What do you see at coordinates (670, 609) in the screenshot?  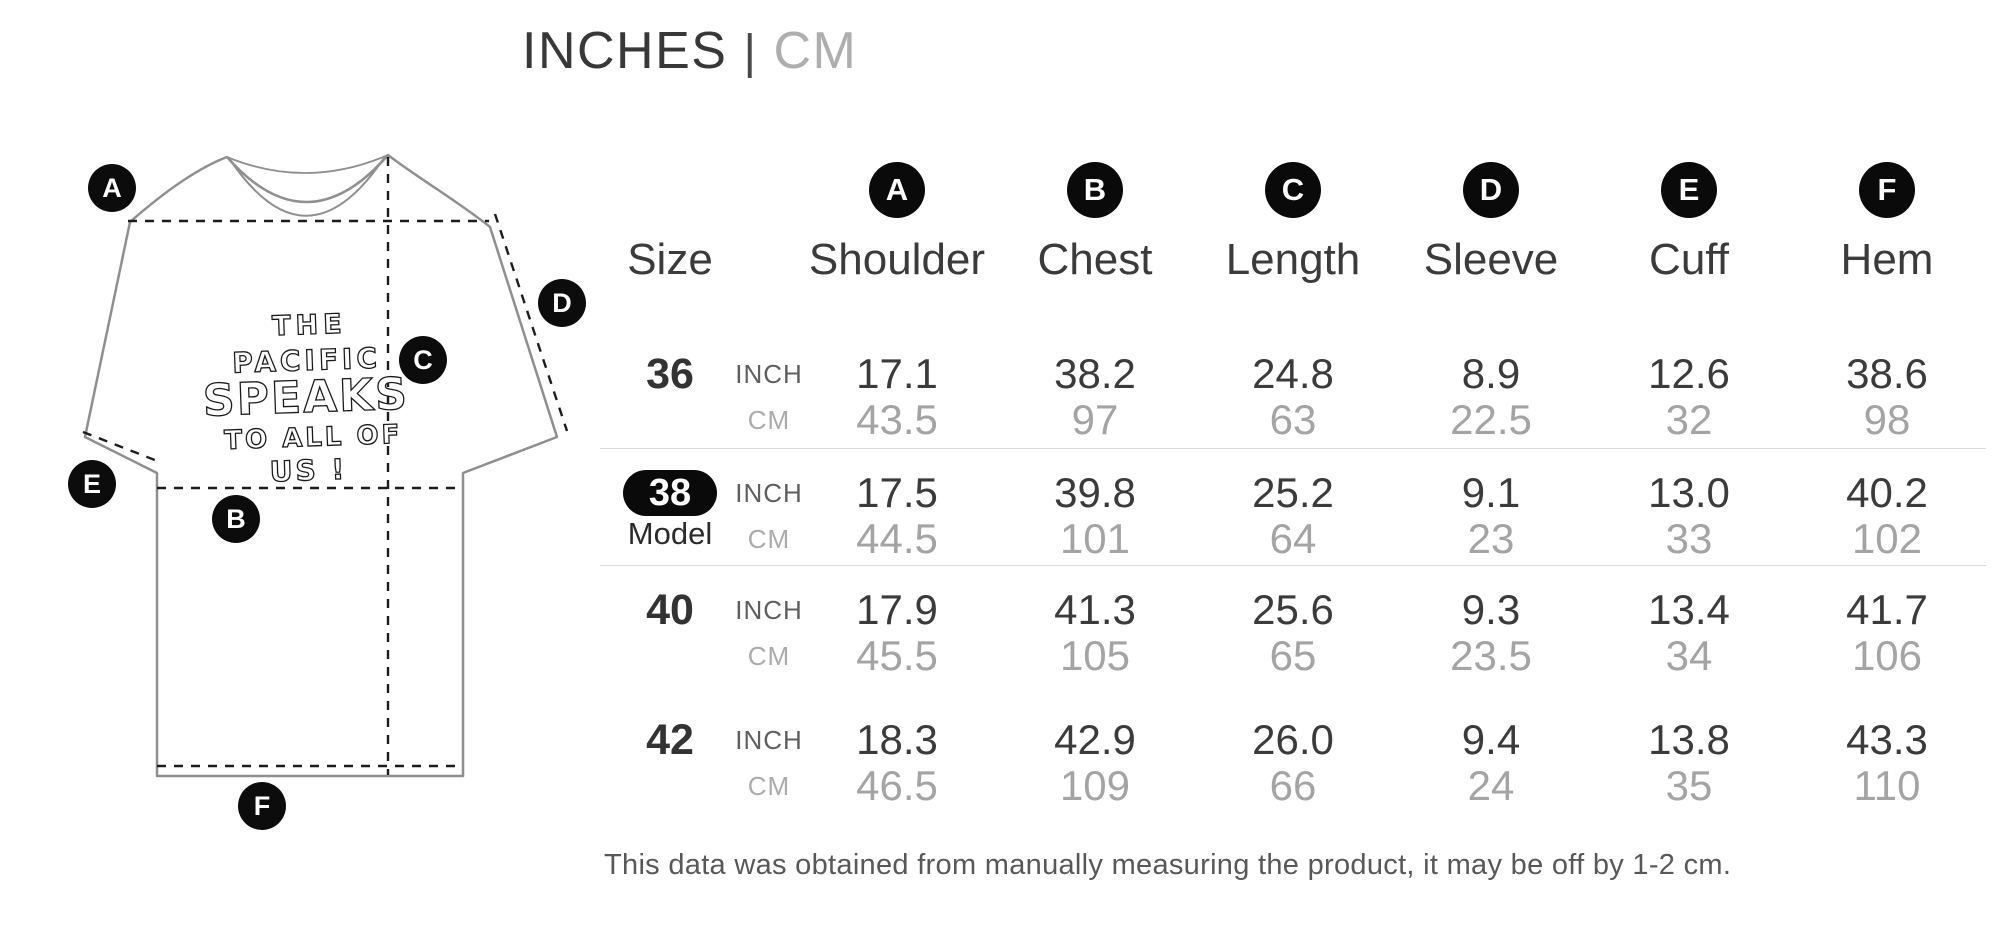 I see `size-label-40: 40` at bounding box center [670, 609].